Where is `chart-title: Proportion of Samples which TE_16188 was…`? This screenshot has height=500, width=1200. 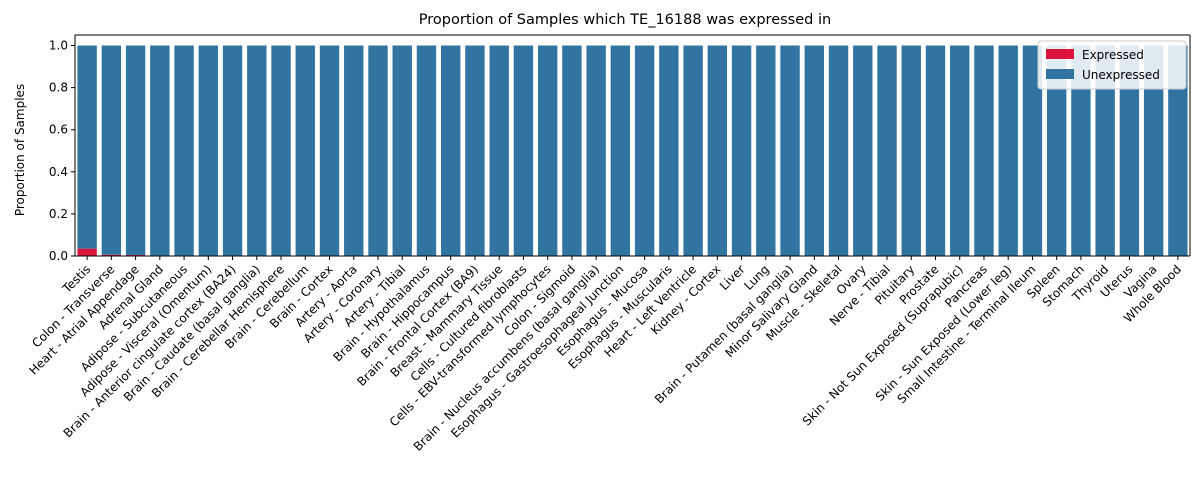 chart-title: Proportion of Samples which TE_16188 was… is located at coordinates (625, 20).